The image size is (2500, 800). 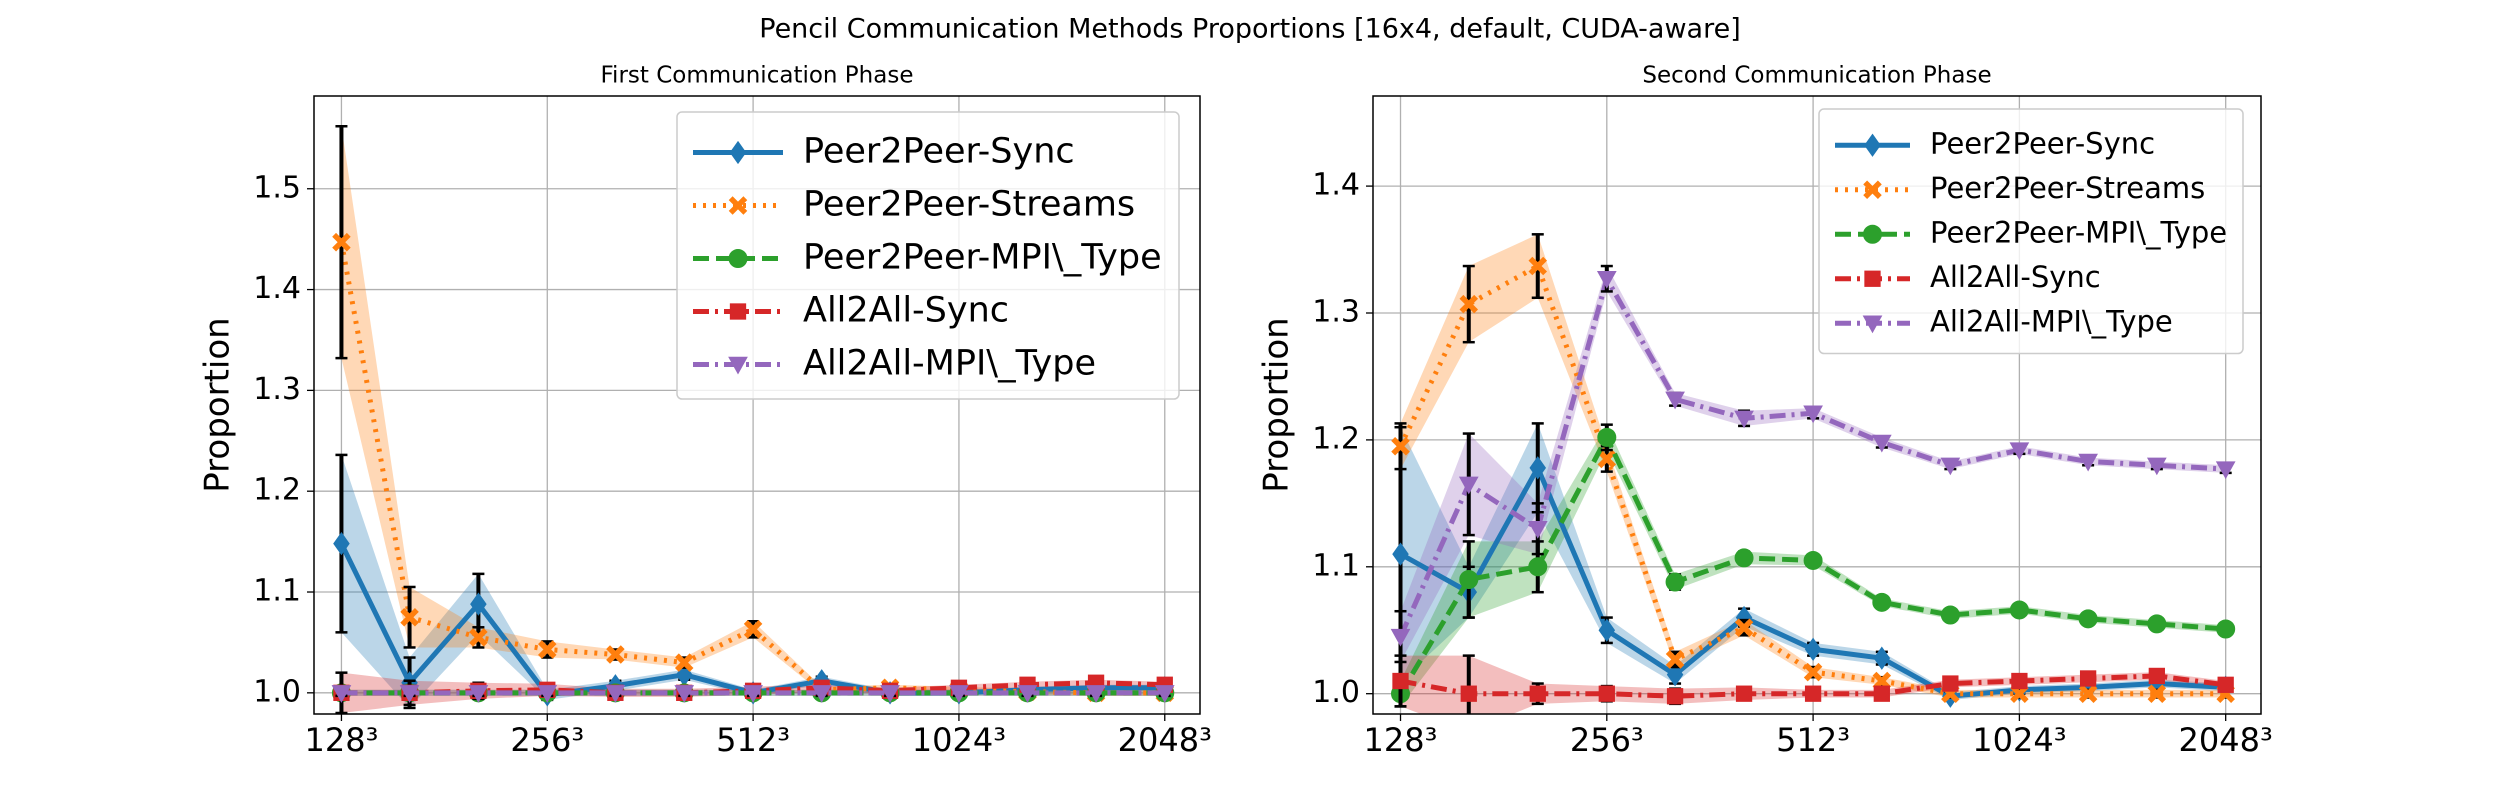 I want to click on error-band, so click(x=753, y=581).